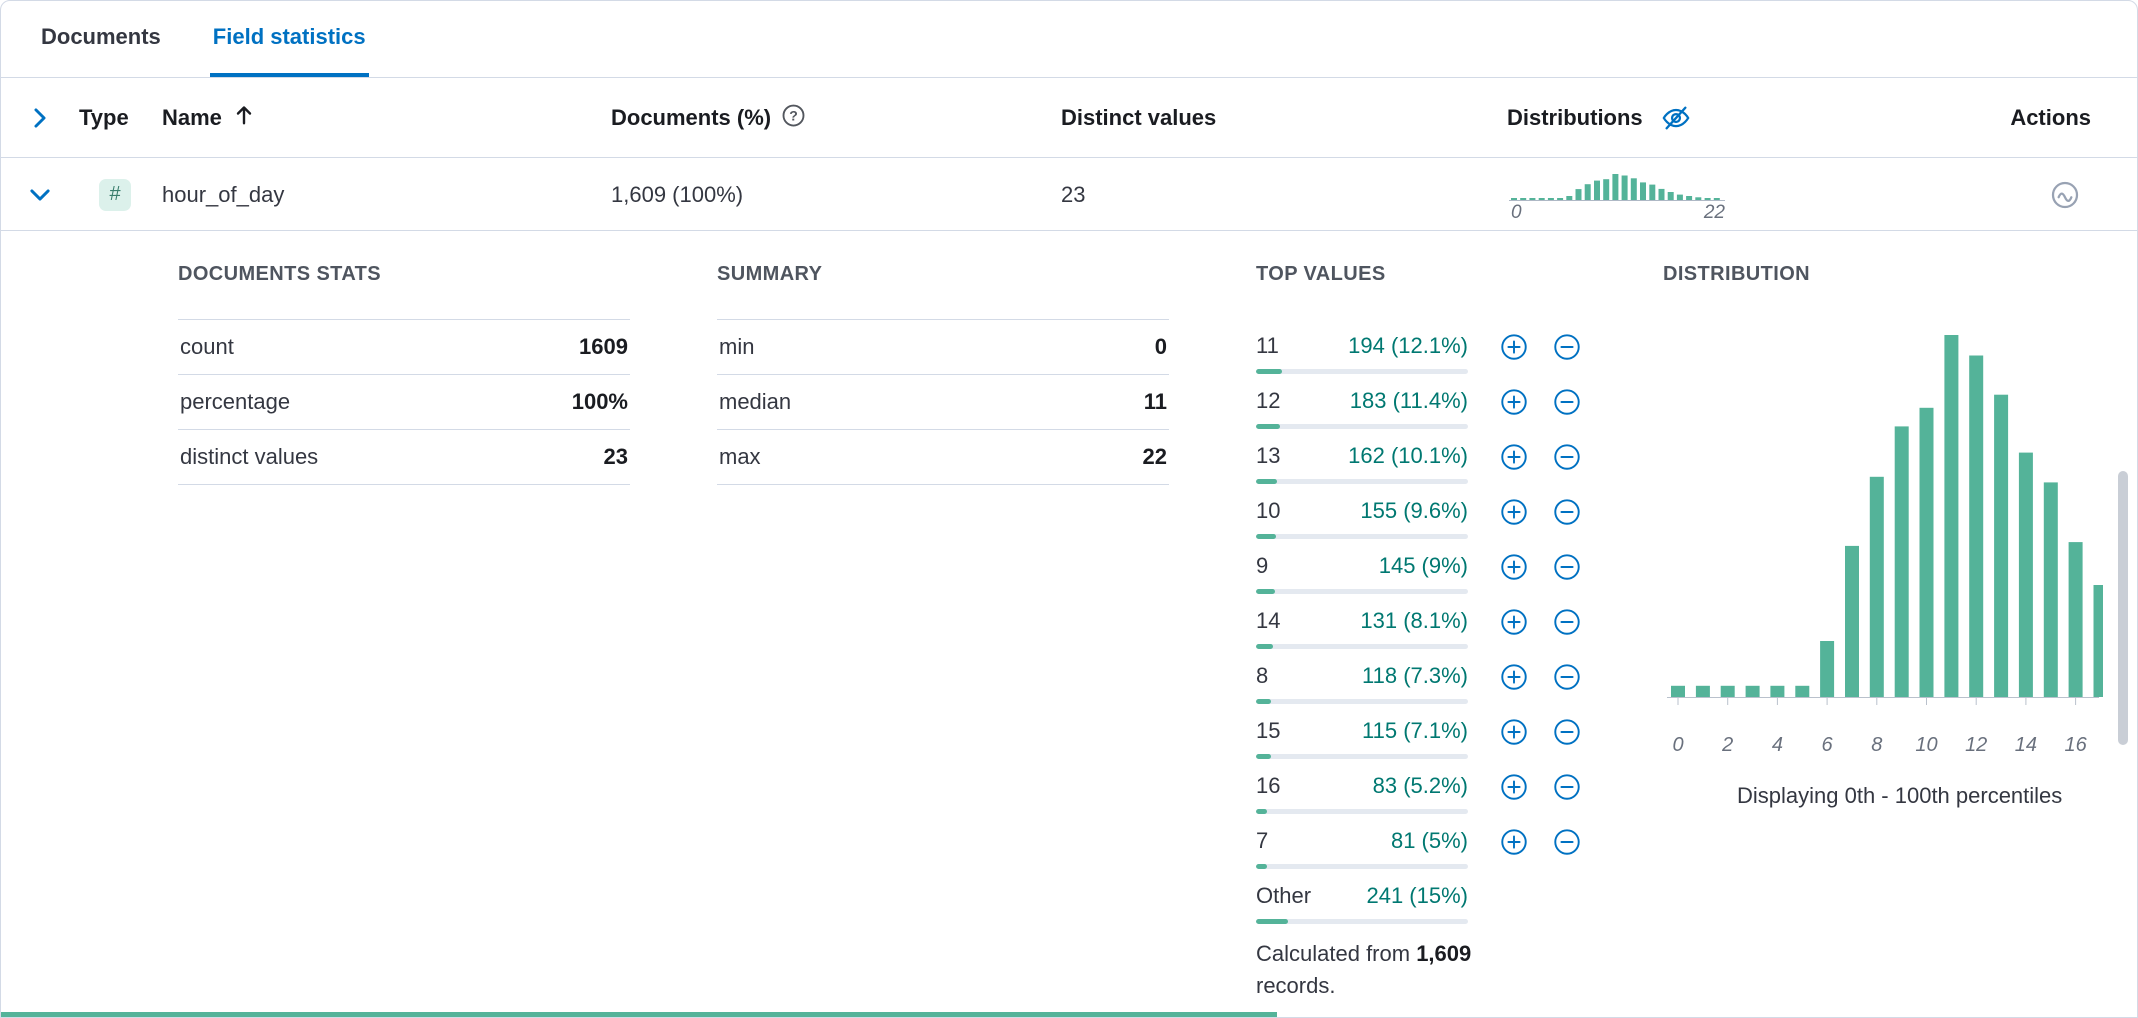 Image resolution: width=2138 pixels, height=1018 pixels. Describe the element at coordinates (599, 401) in the screenshot. I see `stat-value: 100%` at that location.